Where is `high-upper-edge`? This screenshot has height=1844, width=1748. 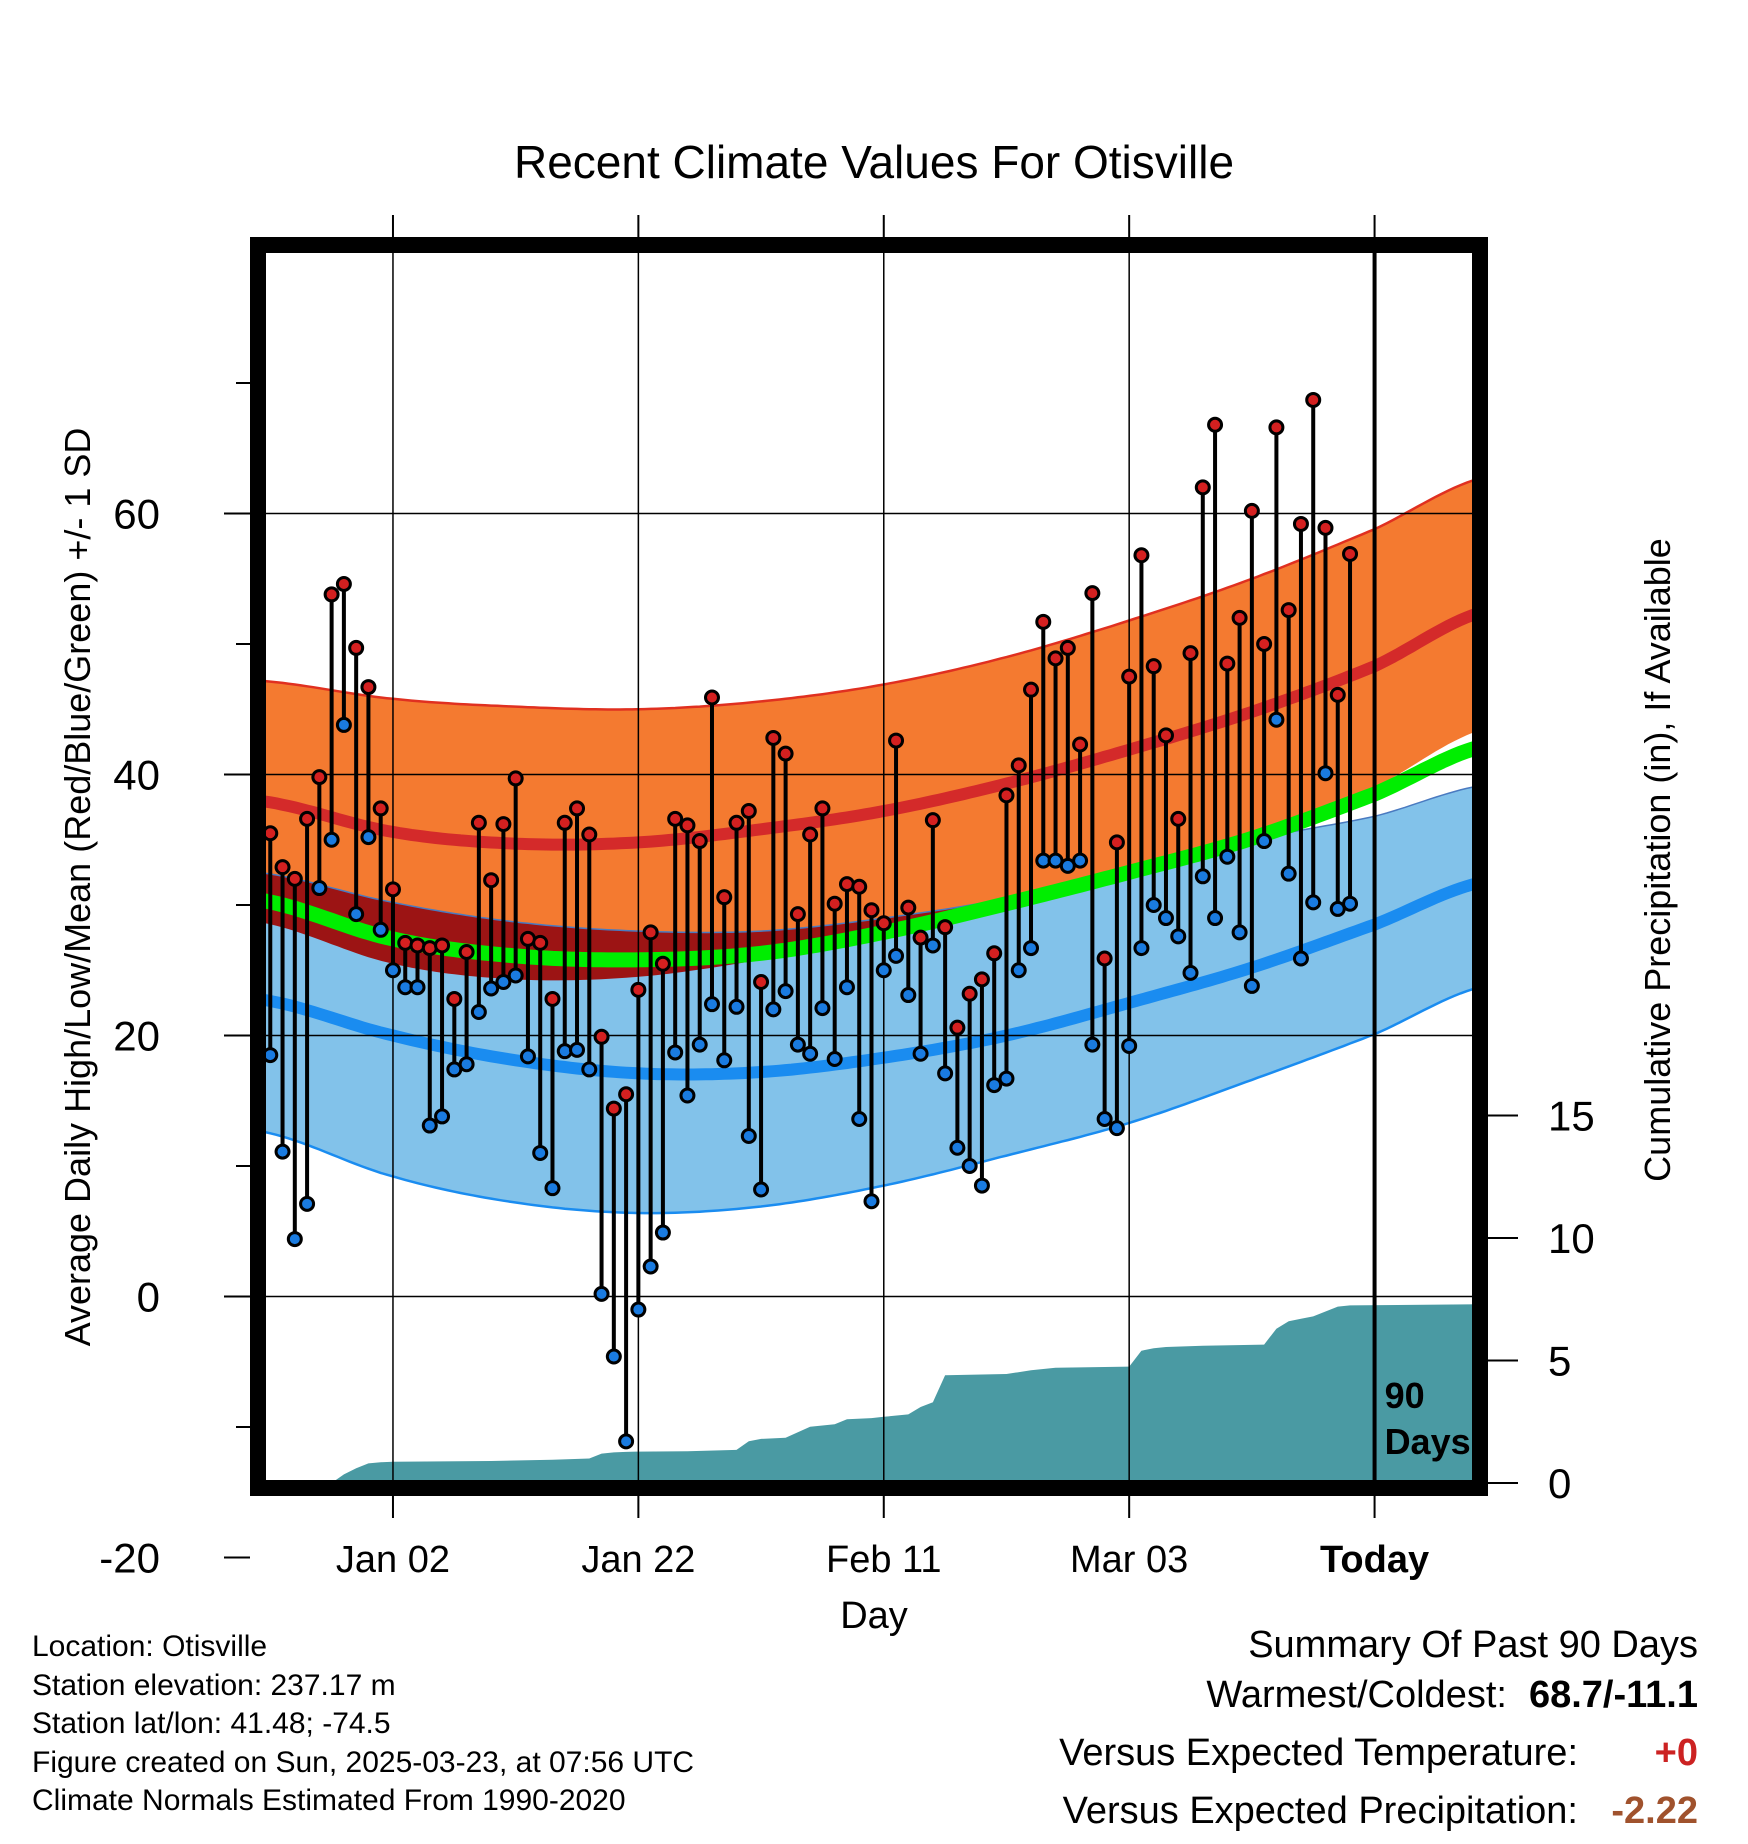 high-upper-edge is located at coordinates (869, 594).